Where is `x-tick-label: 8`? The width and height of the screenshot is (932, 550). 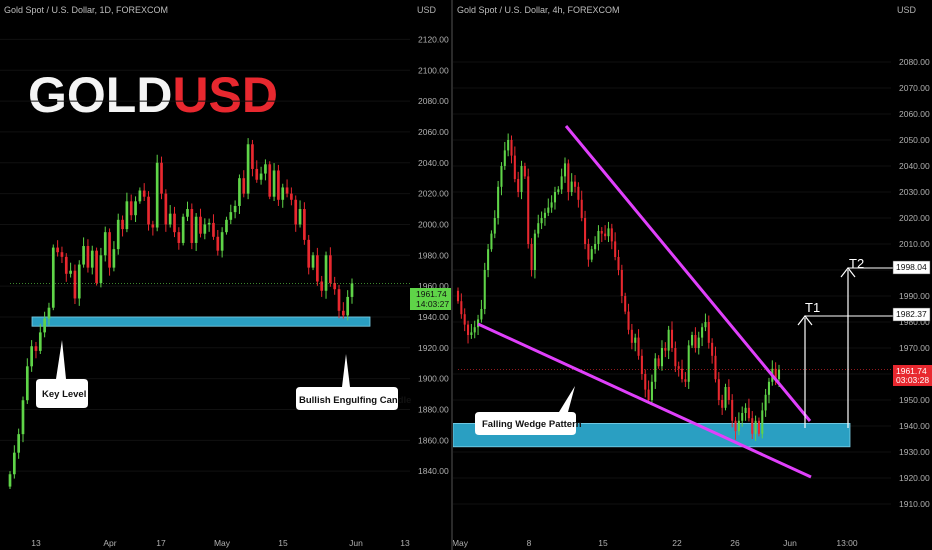
x-tick-label: 8 is located at coordinates (529, 543).